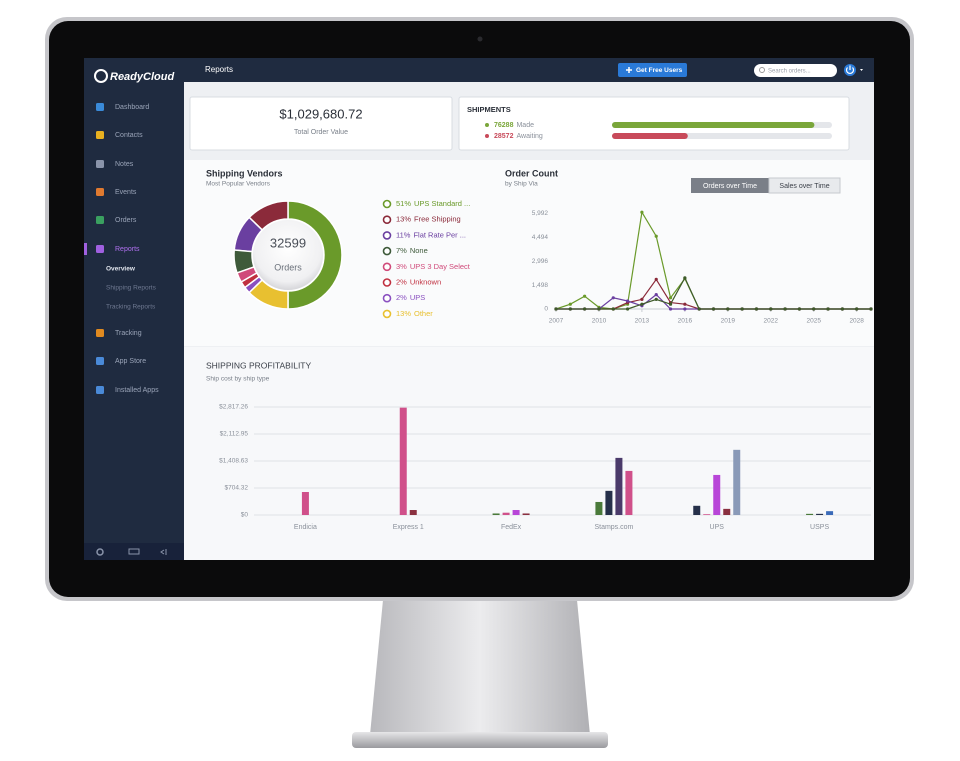  I want to click on nav-subitem: Tracking Reports, so click(131, 307).